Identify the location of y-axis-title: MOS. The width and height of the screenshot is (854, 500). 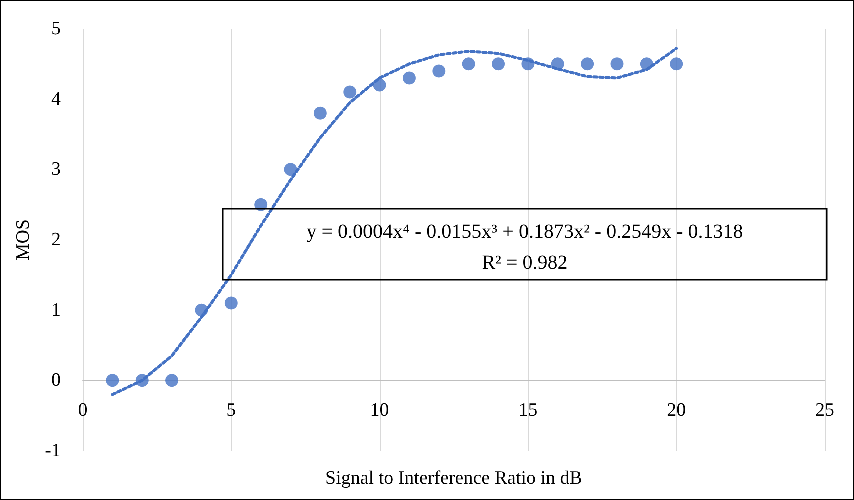
(23, 240).